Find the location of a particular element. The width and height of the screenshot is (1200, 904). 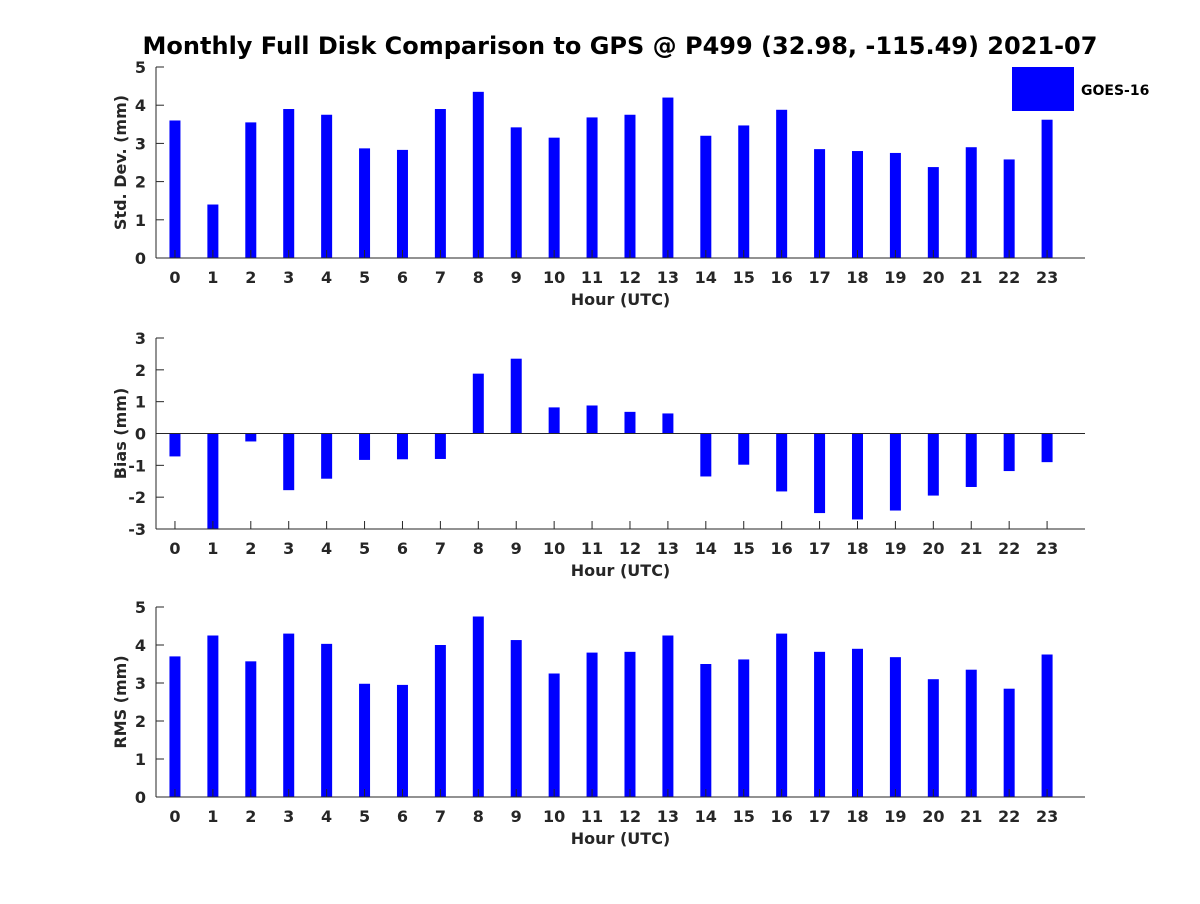

stddev-xtick-label: 19 is located at coordinates (895, 277).